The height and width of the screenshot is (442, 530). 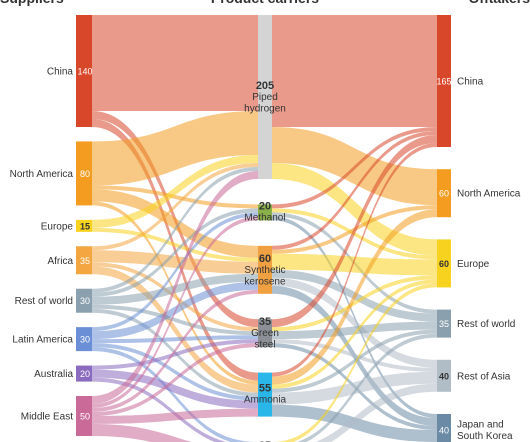 I want to click on node-value: 25, so click(x=265, y=441).